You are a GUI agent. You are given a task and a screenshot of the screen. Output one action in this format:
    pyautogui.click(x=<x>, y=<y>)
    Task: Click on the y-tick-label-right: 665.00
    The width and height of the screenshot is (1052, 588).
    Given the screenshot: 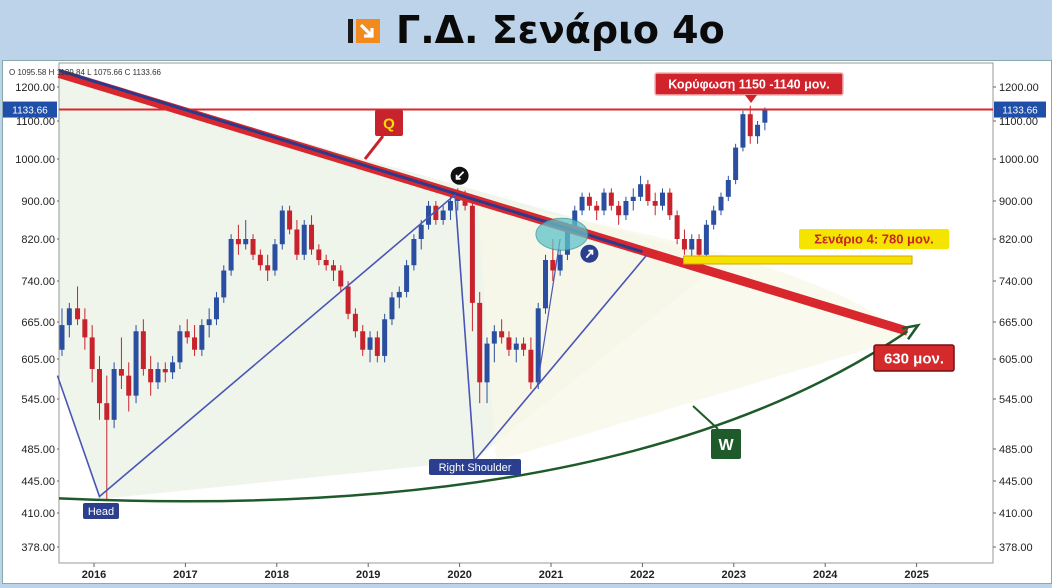 What is the action you would take?
    pyautogui.click(x=1016, y=323)
    